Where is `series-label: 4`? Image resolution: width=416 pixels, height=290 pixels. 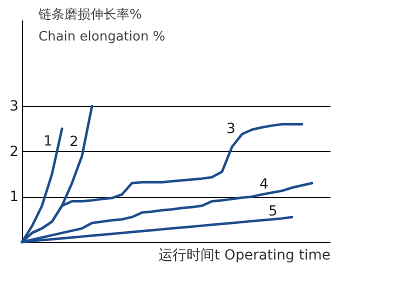 series-label: 4 is located at coordinates (264, 184).